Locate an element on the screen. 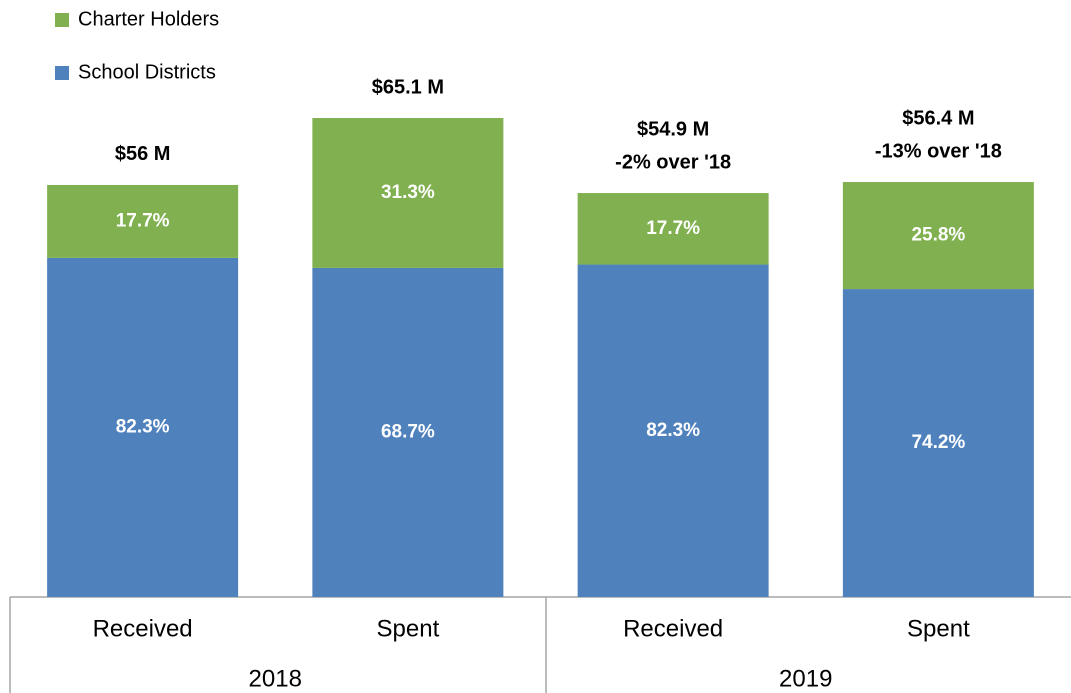 Image resolution: width=1071 pixels, height=693 pixels. total-label: $65.1 M is located at coordinates (408, 87).